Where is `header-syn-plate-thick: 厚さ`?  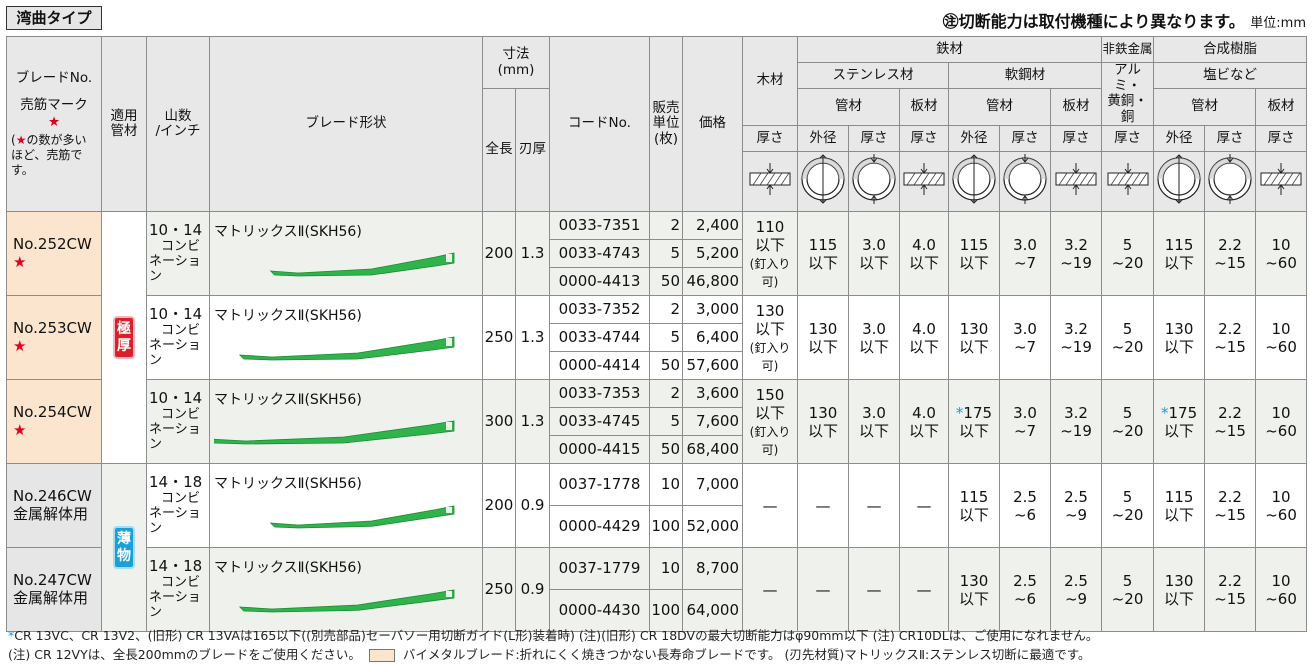 header-syn-plate-thick: 厚さ is located at coordinates (1281, 139).